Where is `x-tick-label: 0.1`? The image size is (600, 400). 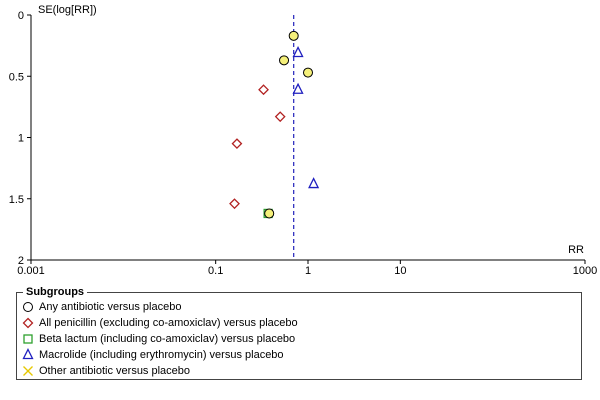 x-tick-label: 0.1 is located at coordinates (215, 271).